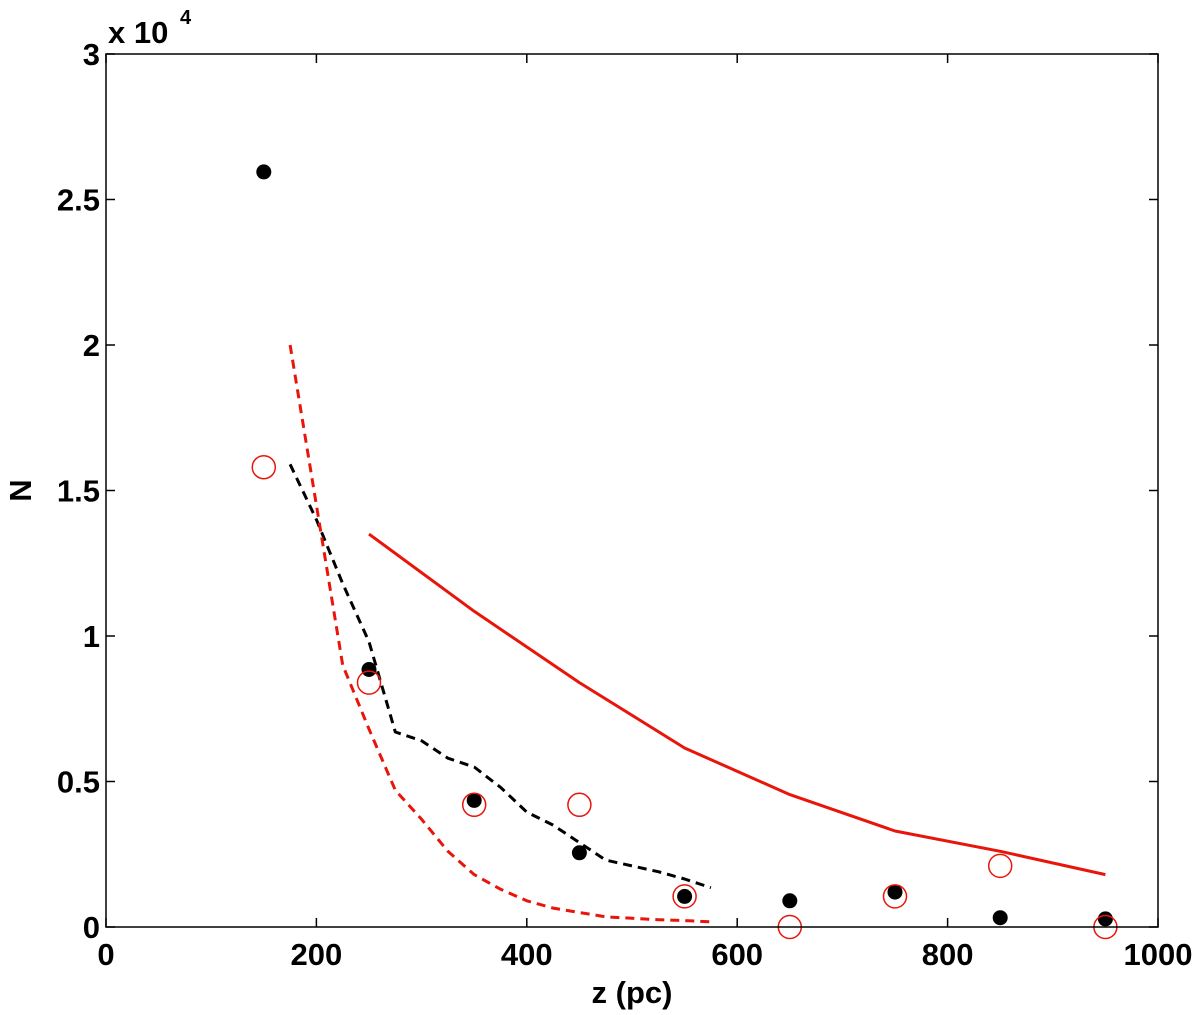 The height and width of the screenshot is (1015, 1200). I want to click on y-multiplier-exponent: 4, so click(186, 18).